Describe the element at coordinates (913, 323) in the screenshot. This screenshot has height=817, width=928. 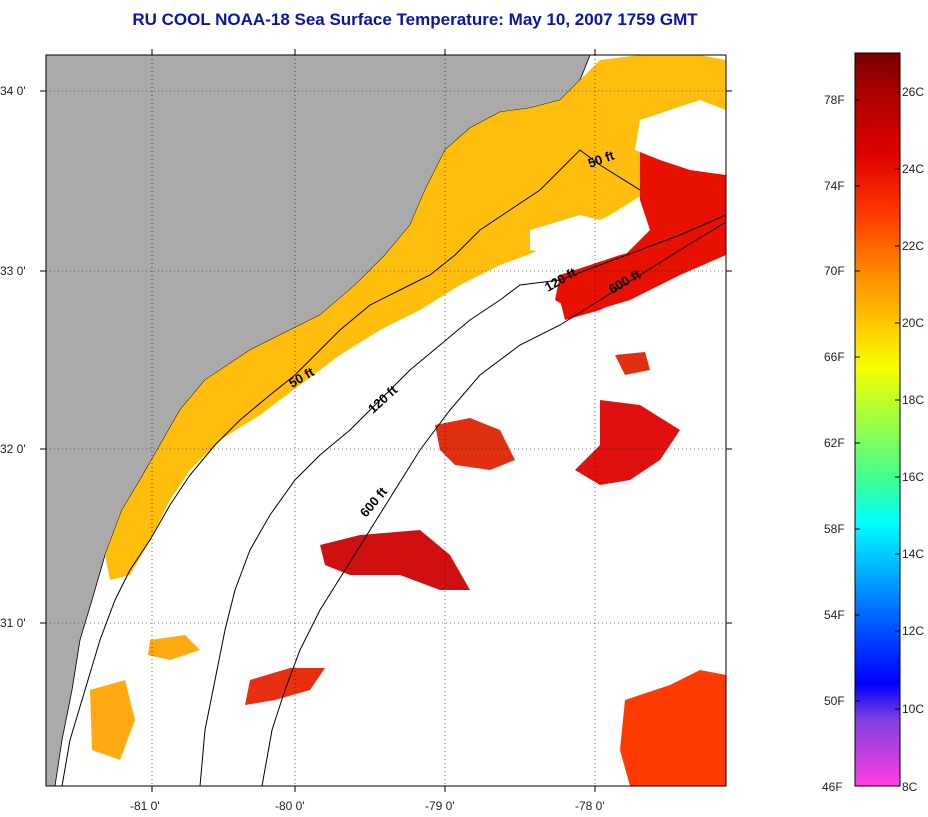
I see `colorbar-c-label-20: 20C` at that location.